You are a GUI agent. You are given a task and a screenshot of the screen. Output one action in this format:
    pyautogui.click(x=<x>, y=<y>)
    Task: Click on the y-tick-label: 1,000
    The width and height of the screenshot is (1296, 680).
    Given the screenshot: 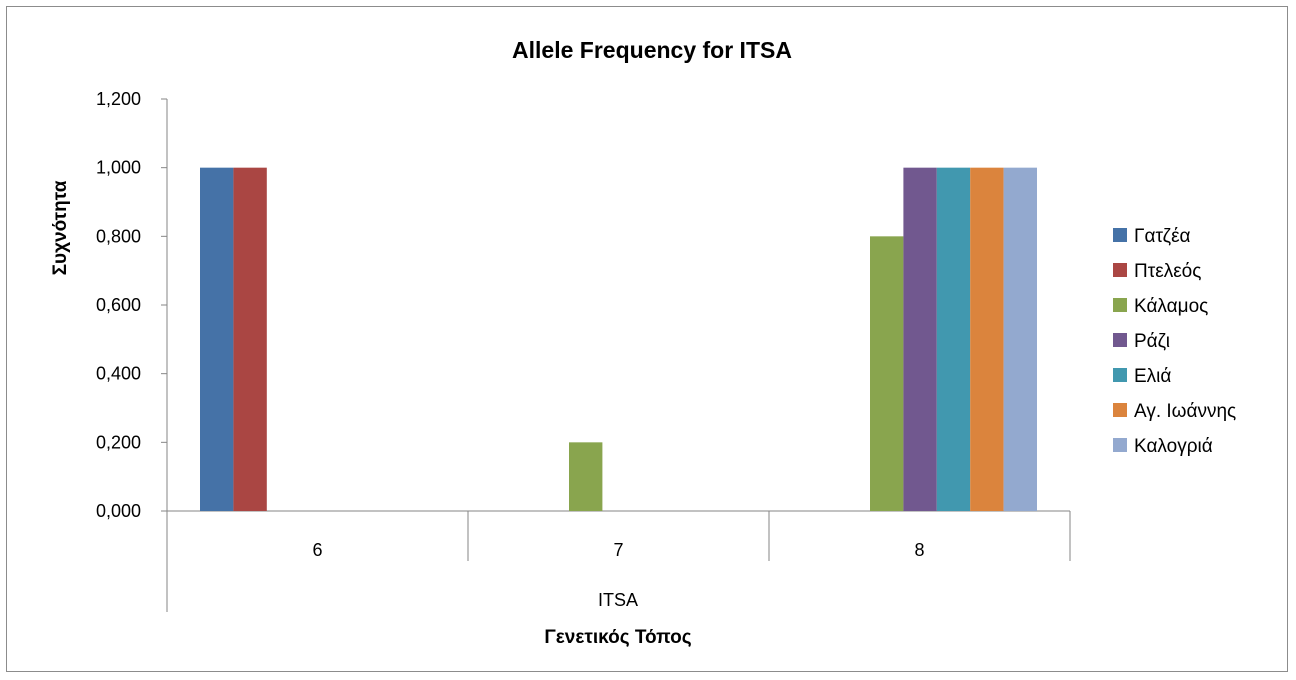 What is the action you would take?
    pyautogui.click(x=118, y=168)
    